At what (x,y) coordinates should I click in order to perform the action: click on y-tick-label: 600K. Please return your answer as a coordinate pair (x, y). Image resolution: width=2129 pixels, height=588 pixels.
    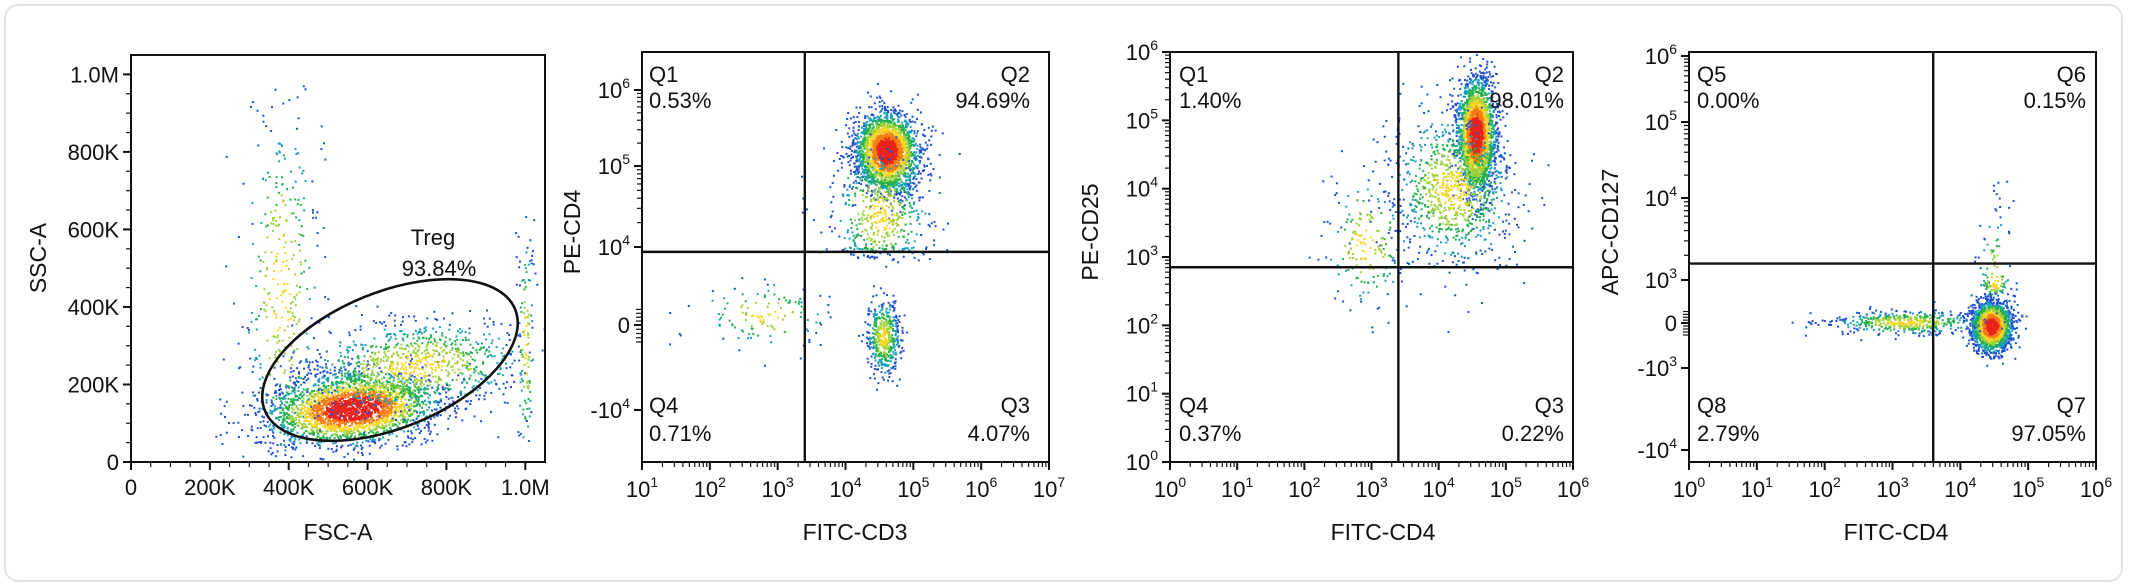
    Looking at the image, I should click on (94, 229).